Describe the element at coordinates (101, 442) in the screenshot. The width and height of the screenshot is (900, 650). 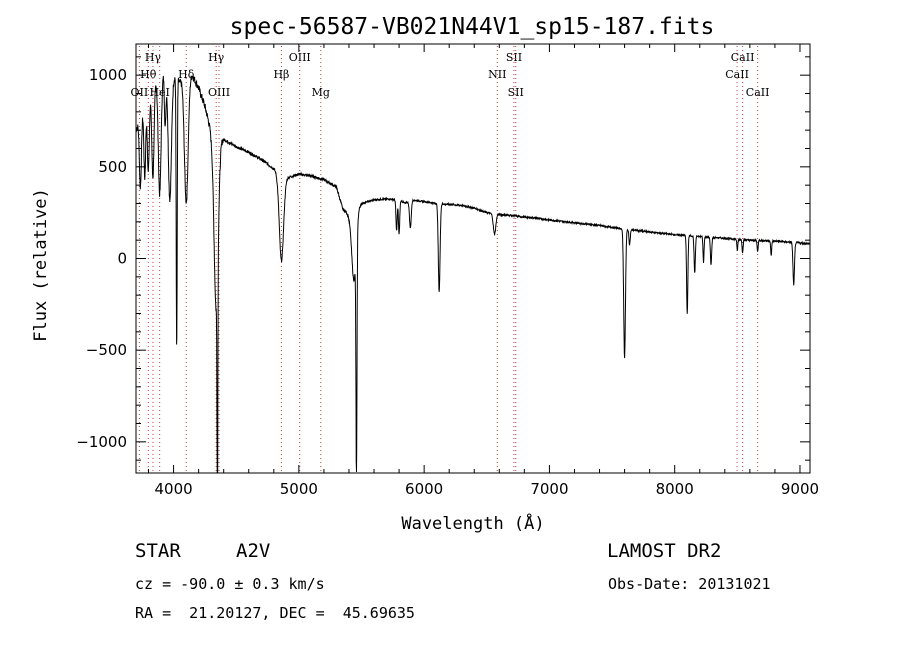
I see `y-tick-label: −1000` at that location.